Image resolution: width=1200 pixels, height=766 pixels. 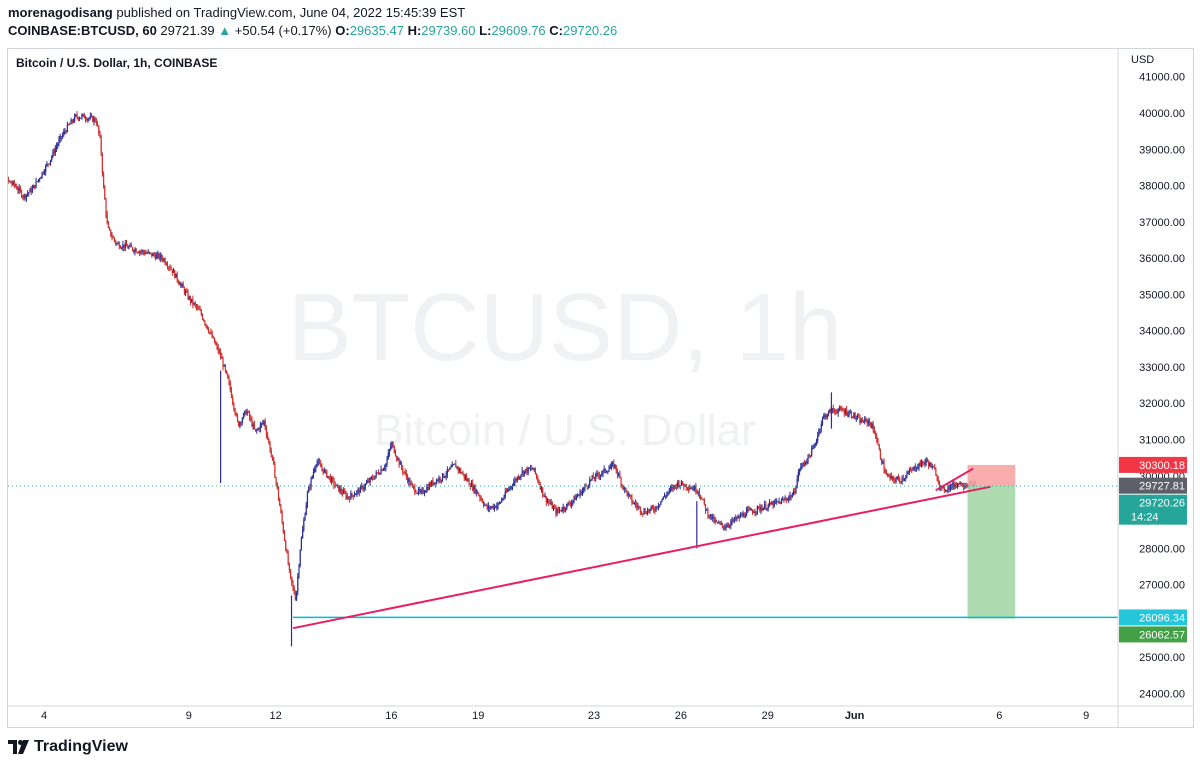 What do you see at coordinates (60, 12) in the screenshot?
I see `author-name: morenagodisang` at bounding box center [60, 12].